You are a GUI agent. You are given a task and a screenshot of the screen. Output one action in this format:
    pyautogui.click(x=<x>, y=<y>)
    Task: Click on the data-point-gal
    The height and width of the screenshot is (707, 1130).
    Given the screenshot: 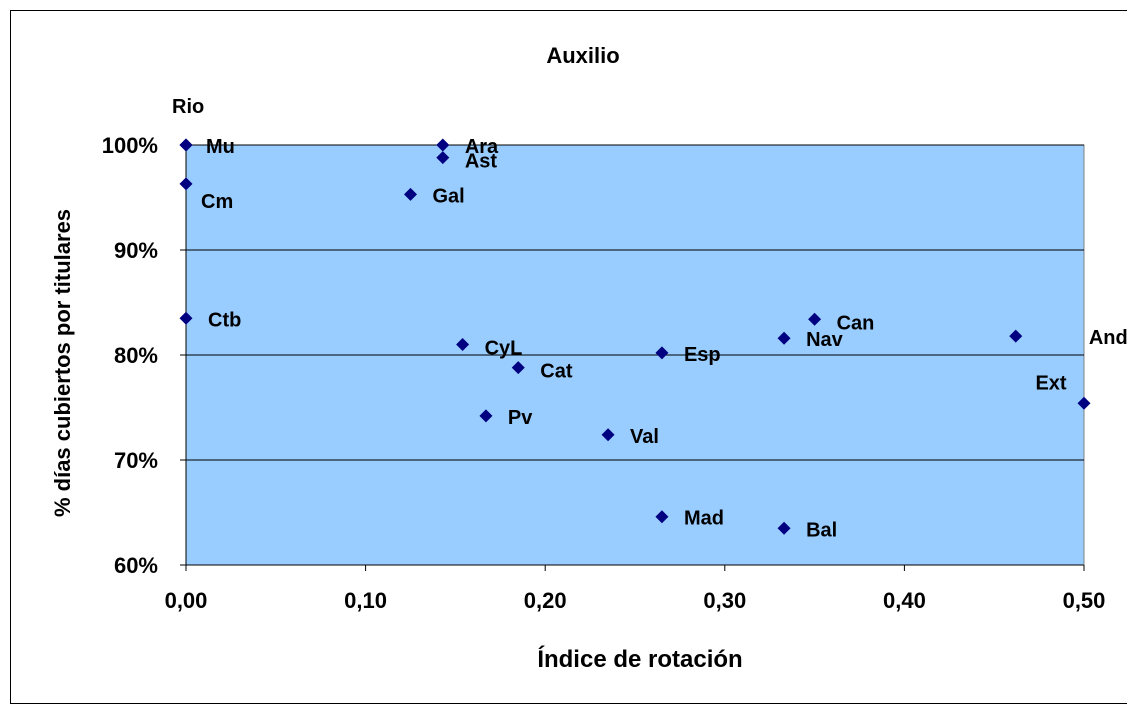 What is the action you would take?
    pyautogui.click(x=410, y=194)
    